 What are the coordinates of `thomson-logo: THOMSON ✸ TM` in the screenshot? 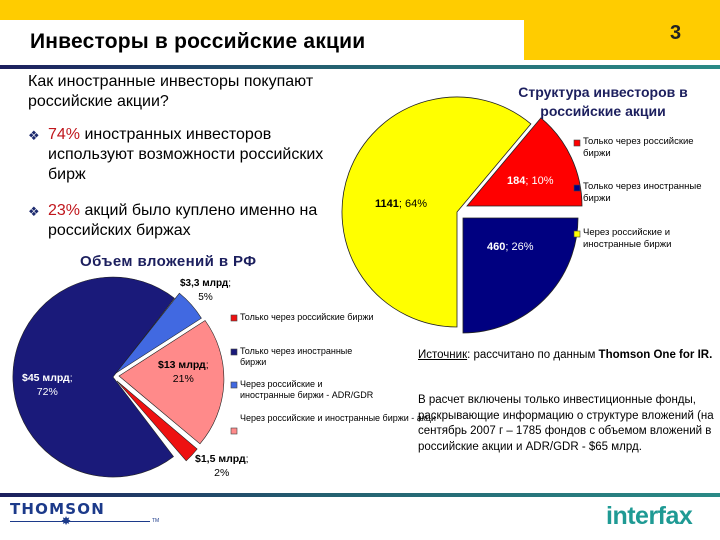 It's located at (85, 515).